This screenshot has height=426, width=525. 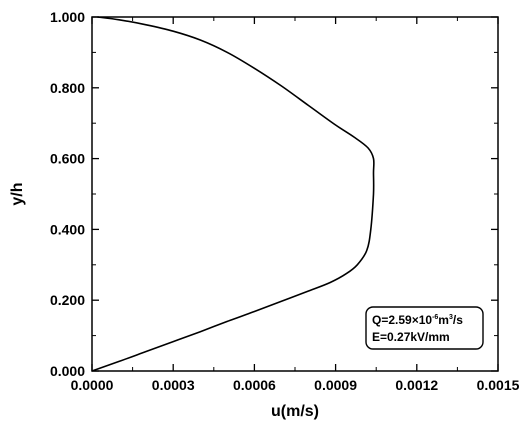 What do you see at coordinates (67, 17) in the screenshot?
I see `y-tick-label: 1.000` at bounding box center [67, 17].